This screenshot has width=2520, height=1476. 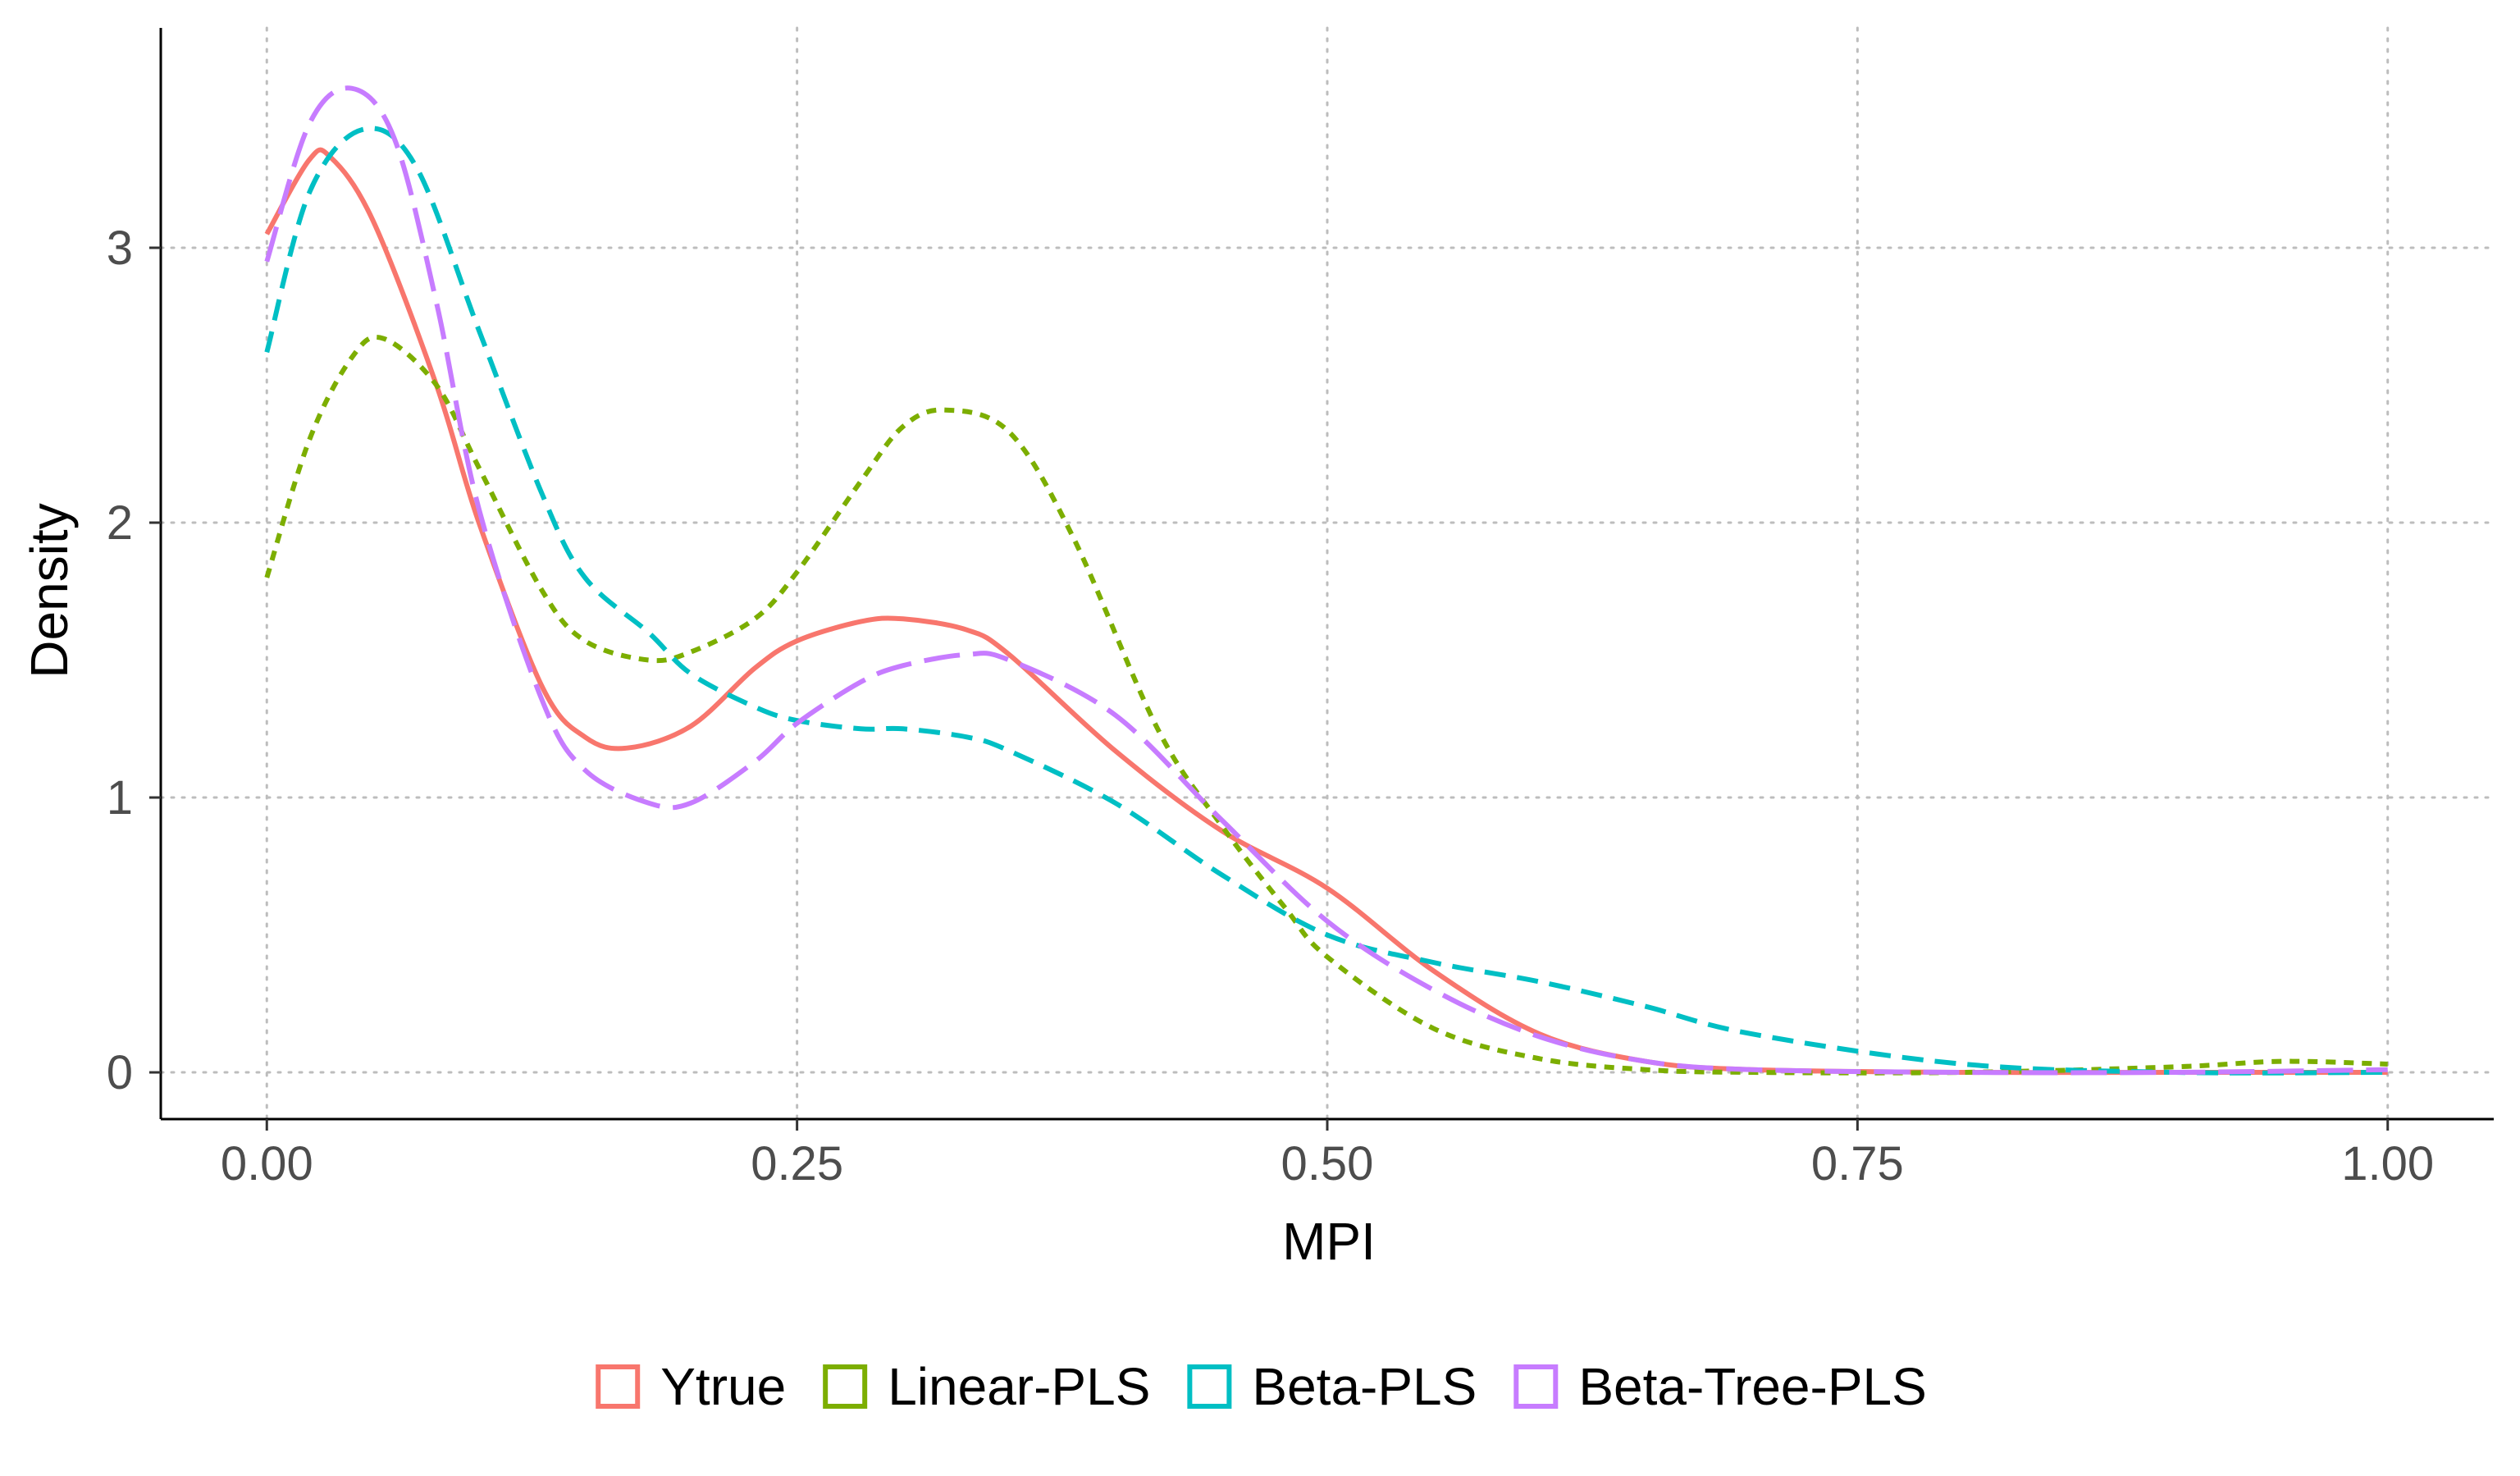 I want to click on x-tick-label-3: 0.75, so click(x=1858, y=1163).